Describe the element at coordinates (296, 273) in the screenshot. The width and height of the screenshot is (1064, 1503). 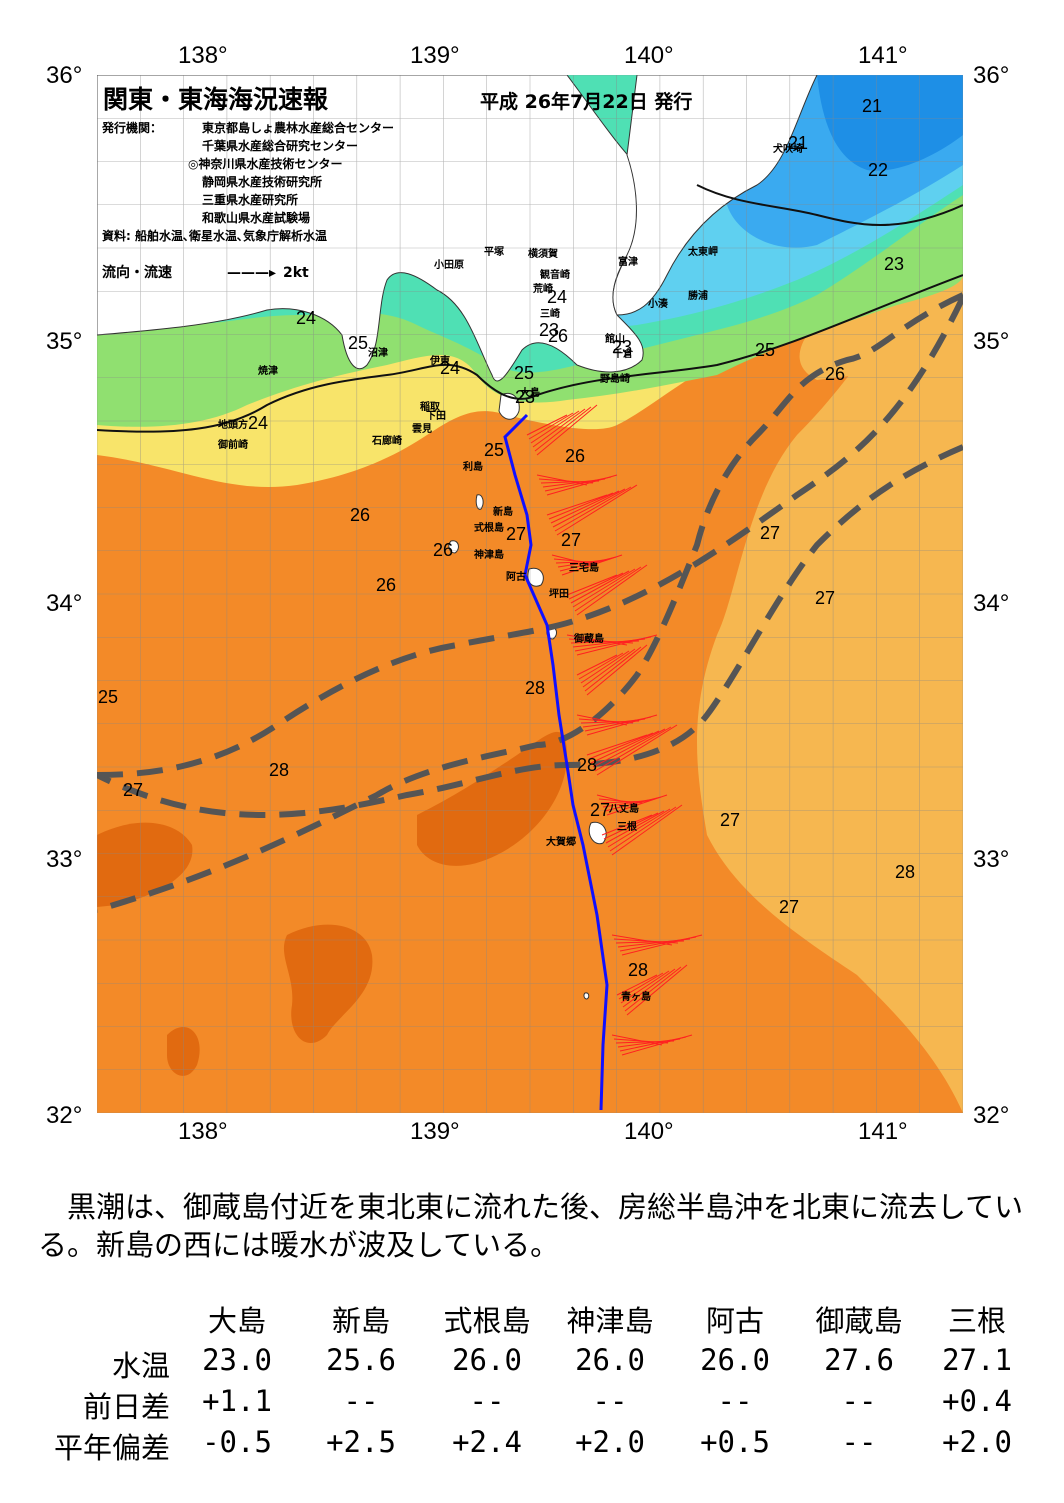
I see `legend-scale: 2kt` at that location.